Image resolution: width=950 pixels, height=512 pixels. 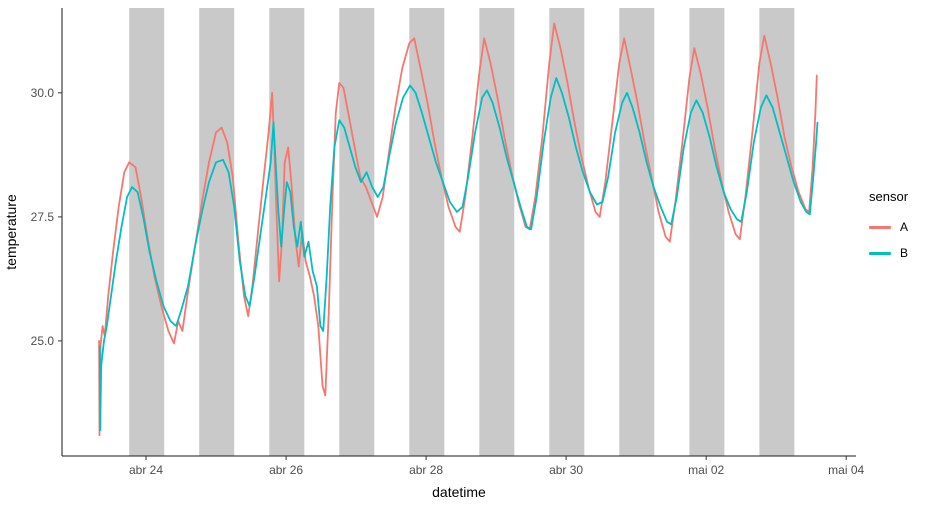 What do you see at coordinates (846, 470) in the screenshot?
I see `x-tick-label: mai 04` at bounding box center [846, 470].